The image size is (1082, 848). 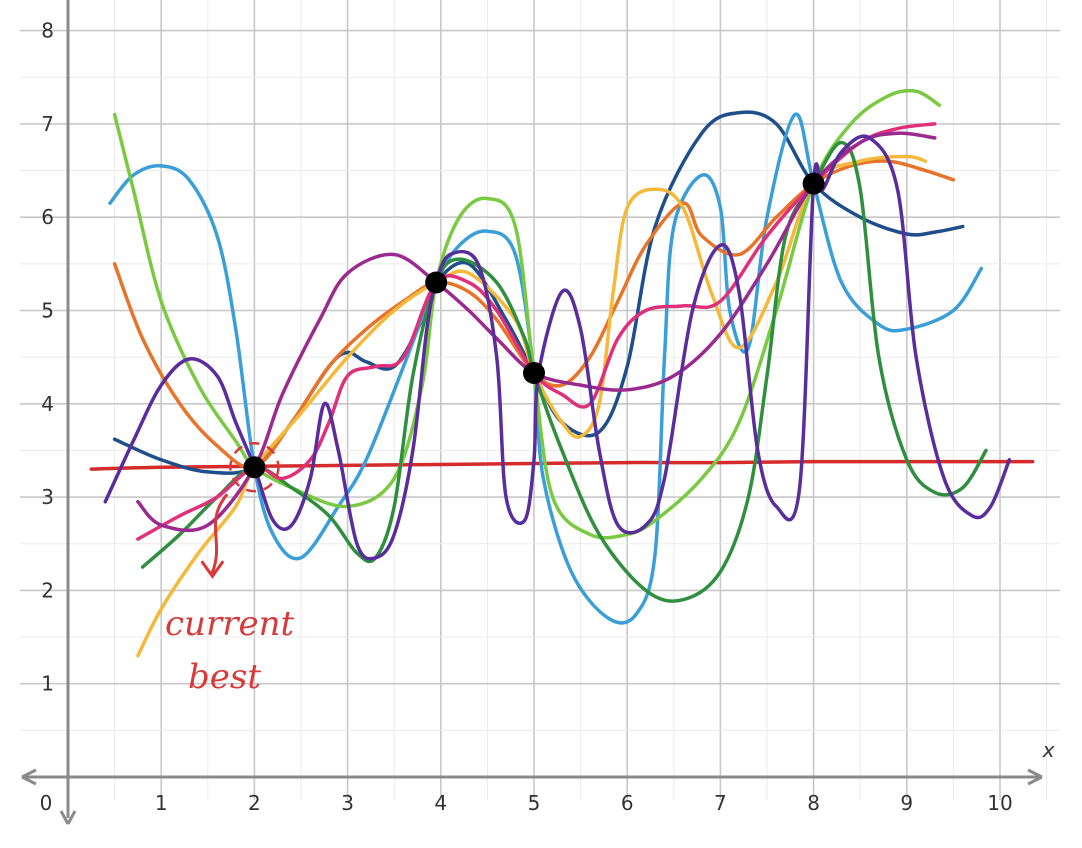 I want to click on y-tick-label: 8, so click(x=47, y=31).